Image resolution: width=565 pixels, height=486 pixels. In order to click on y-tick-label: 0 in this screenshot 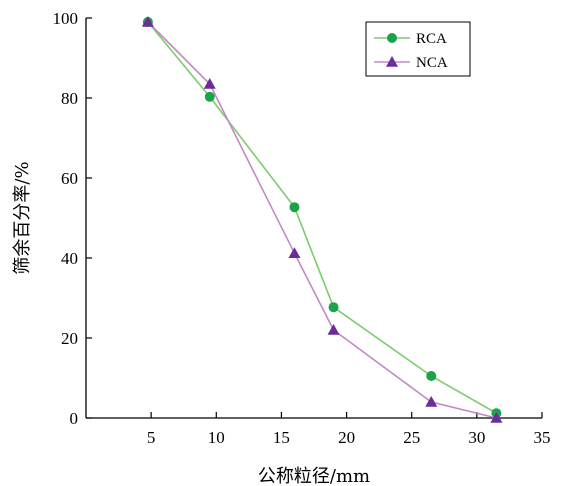, I will do `click(74, 418)`.